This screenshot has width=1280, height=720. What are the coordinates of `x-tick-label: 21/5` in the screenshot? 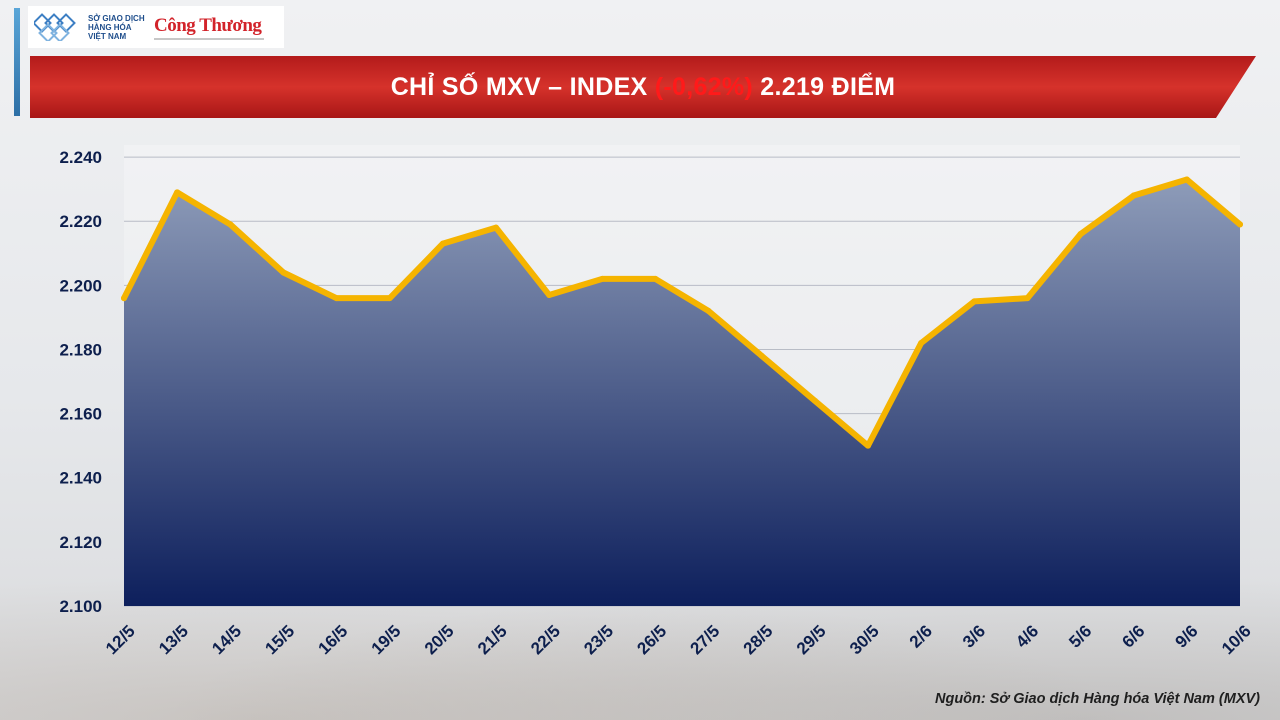 It's located at (492, 639).